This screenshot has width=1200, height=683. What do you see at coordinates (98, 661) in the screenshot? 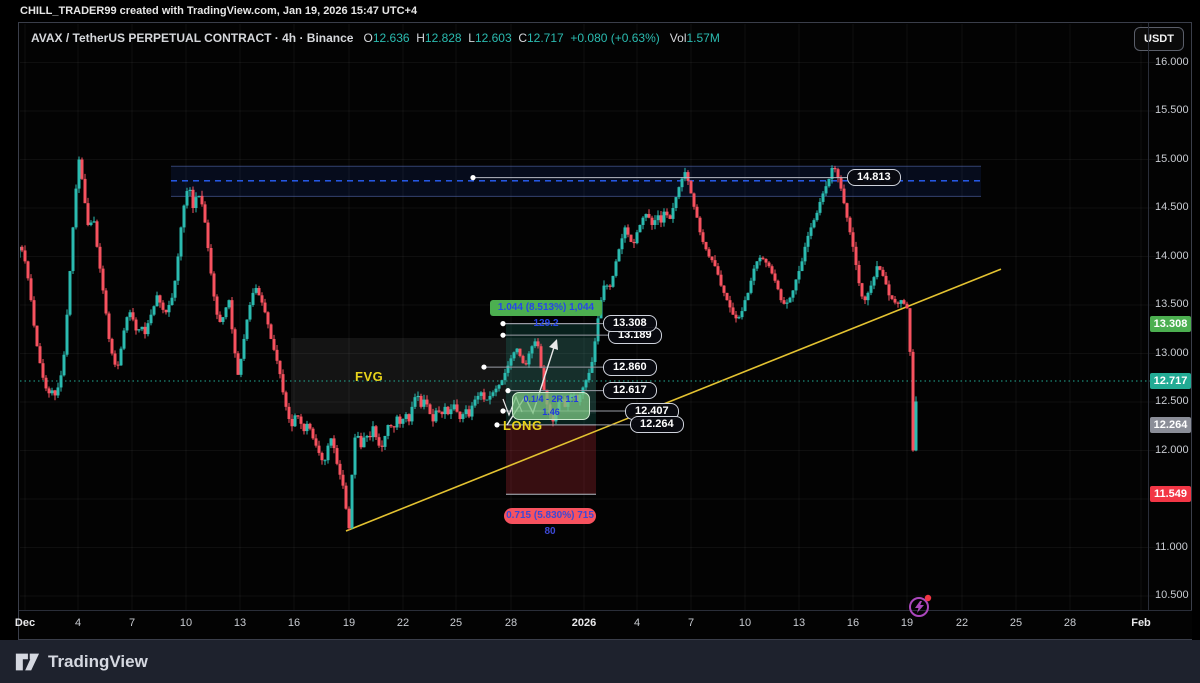
I see `tradingview-logo-text: TradingView` at bounding box center [98, 661].